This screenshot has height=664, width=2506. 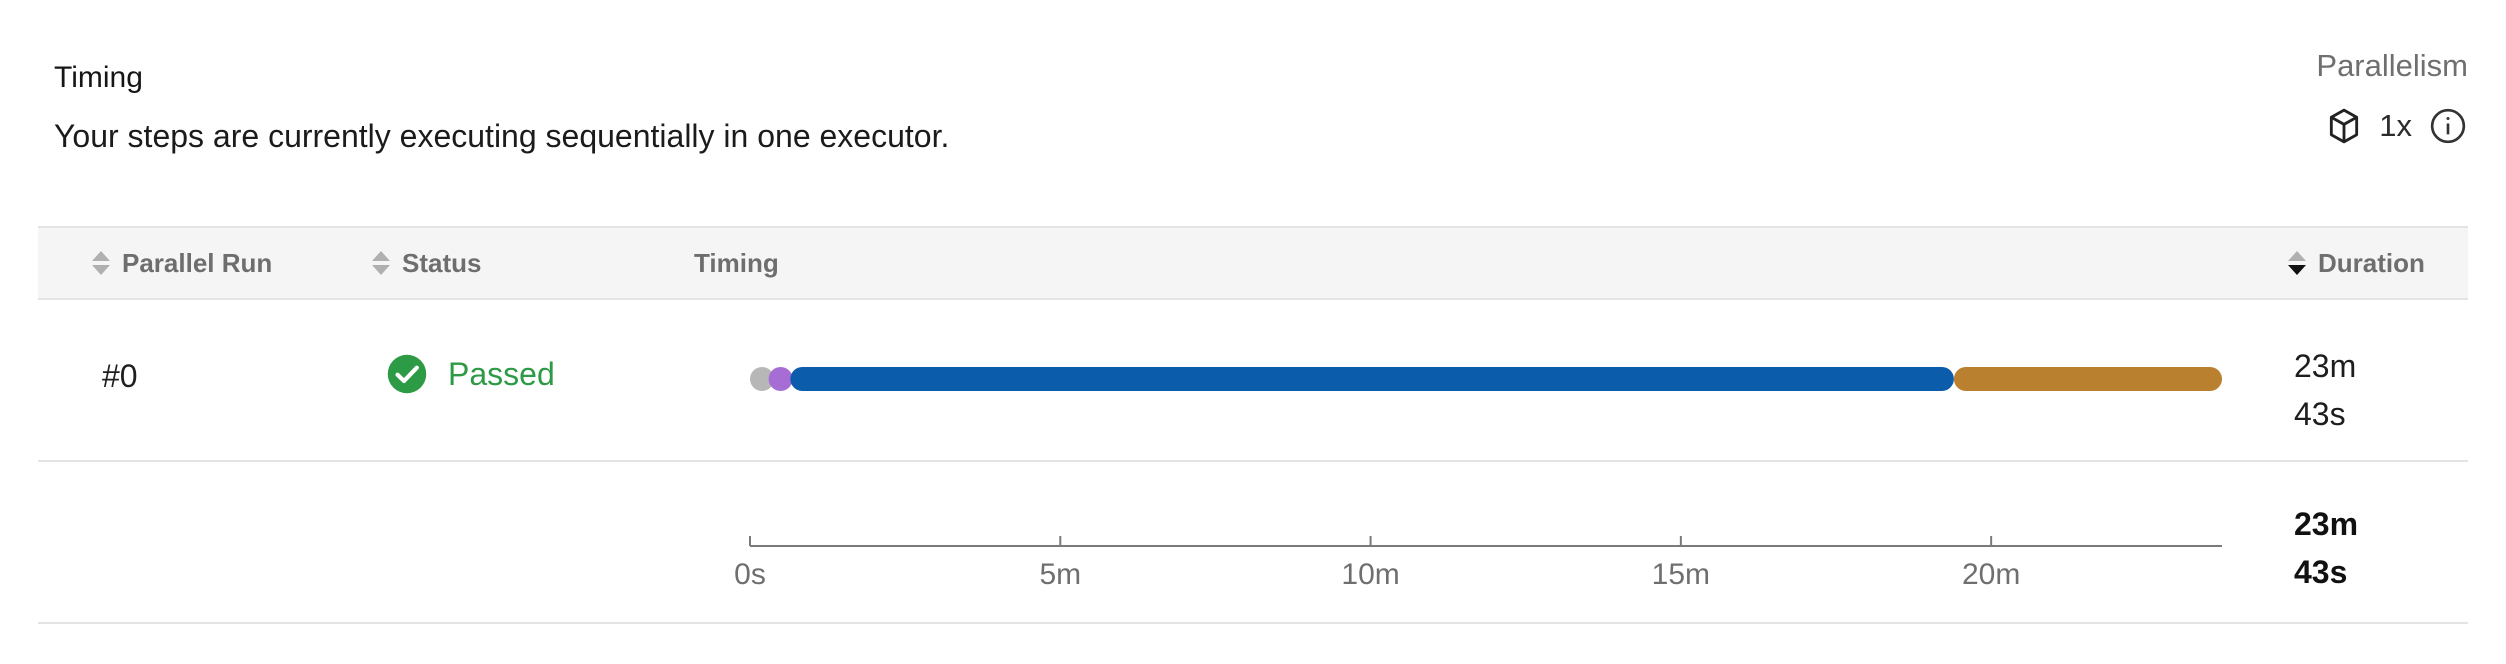 I want to click on timing-title: Timing, so click(x=98, y=77).